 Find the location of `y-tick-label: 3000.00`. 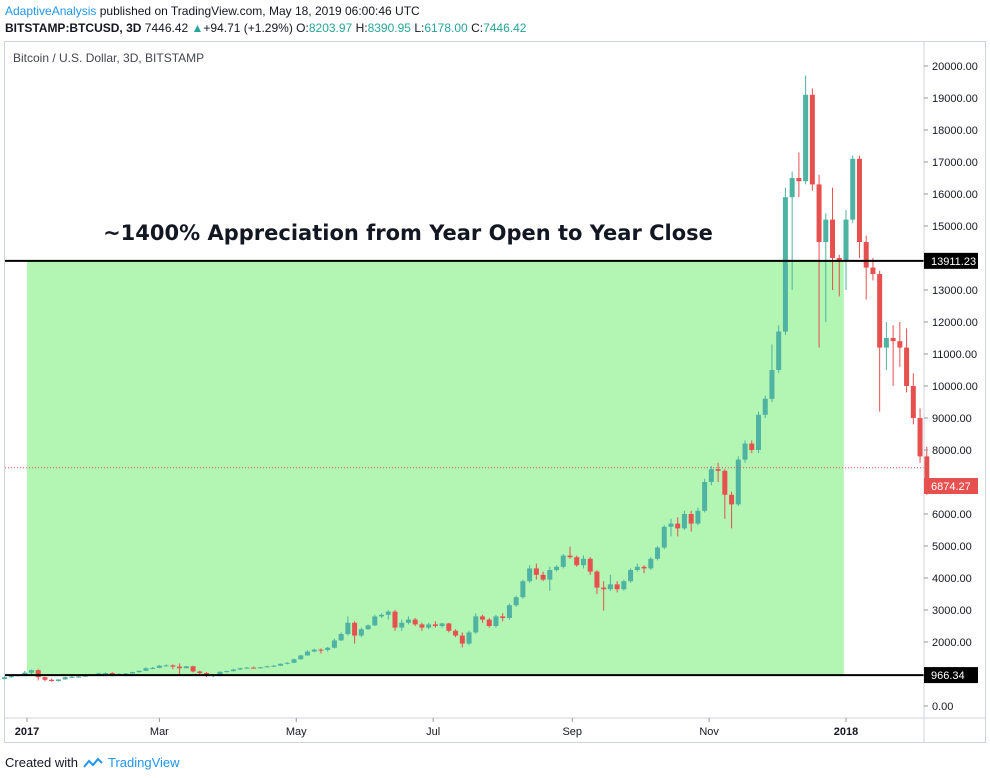

y-tick-label: 3000.00 is located at coordinates (952, 611).